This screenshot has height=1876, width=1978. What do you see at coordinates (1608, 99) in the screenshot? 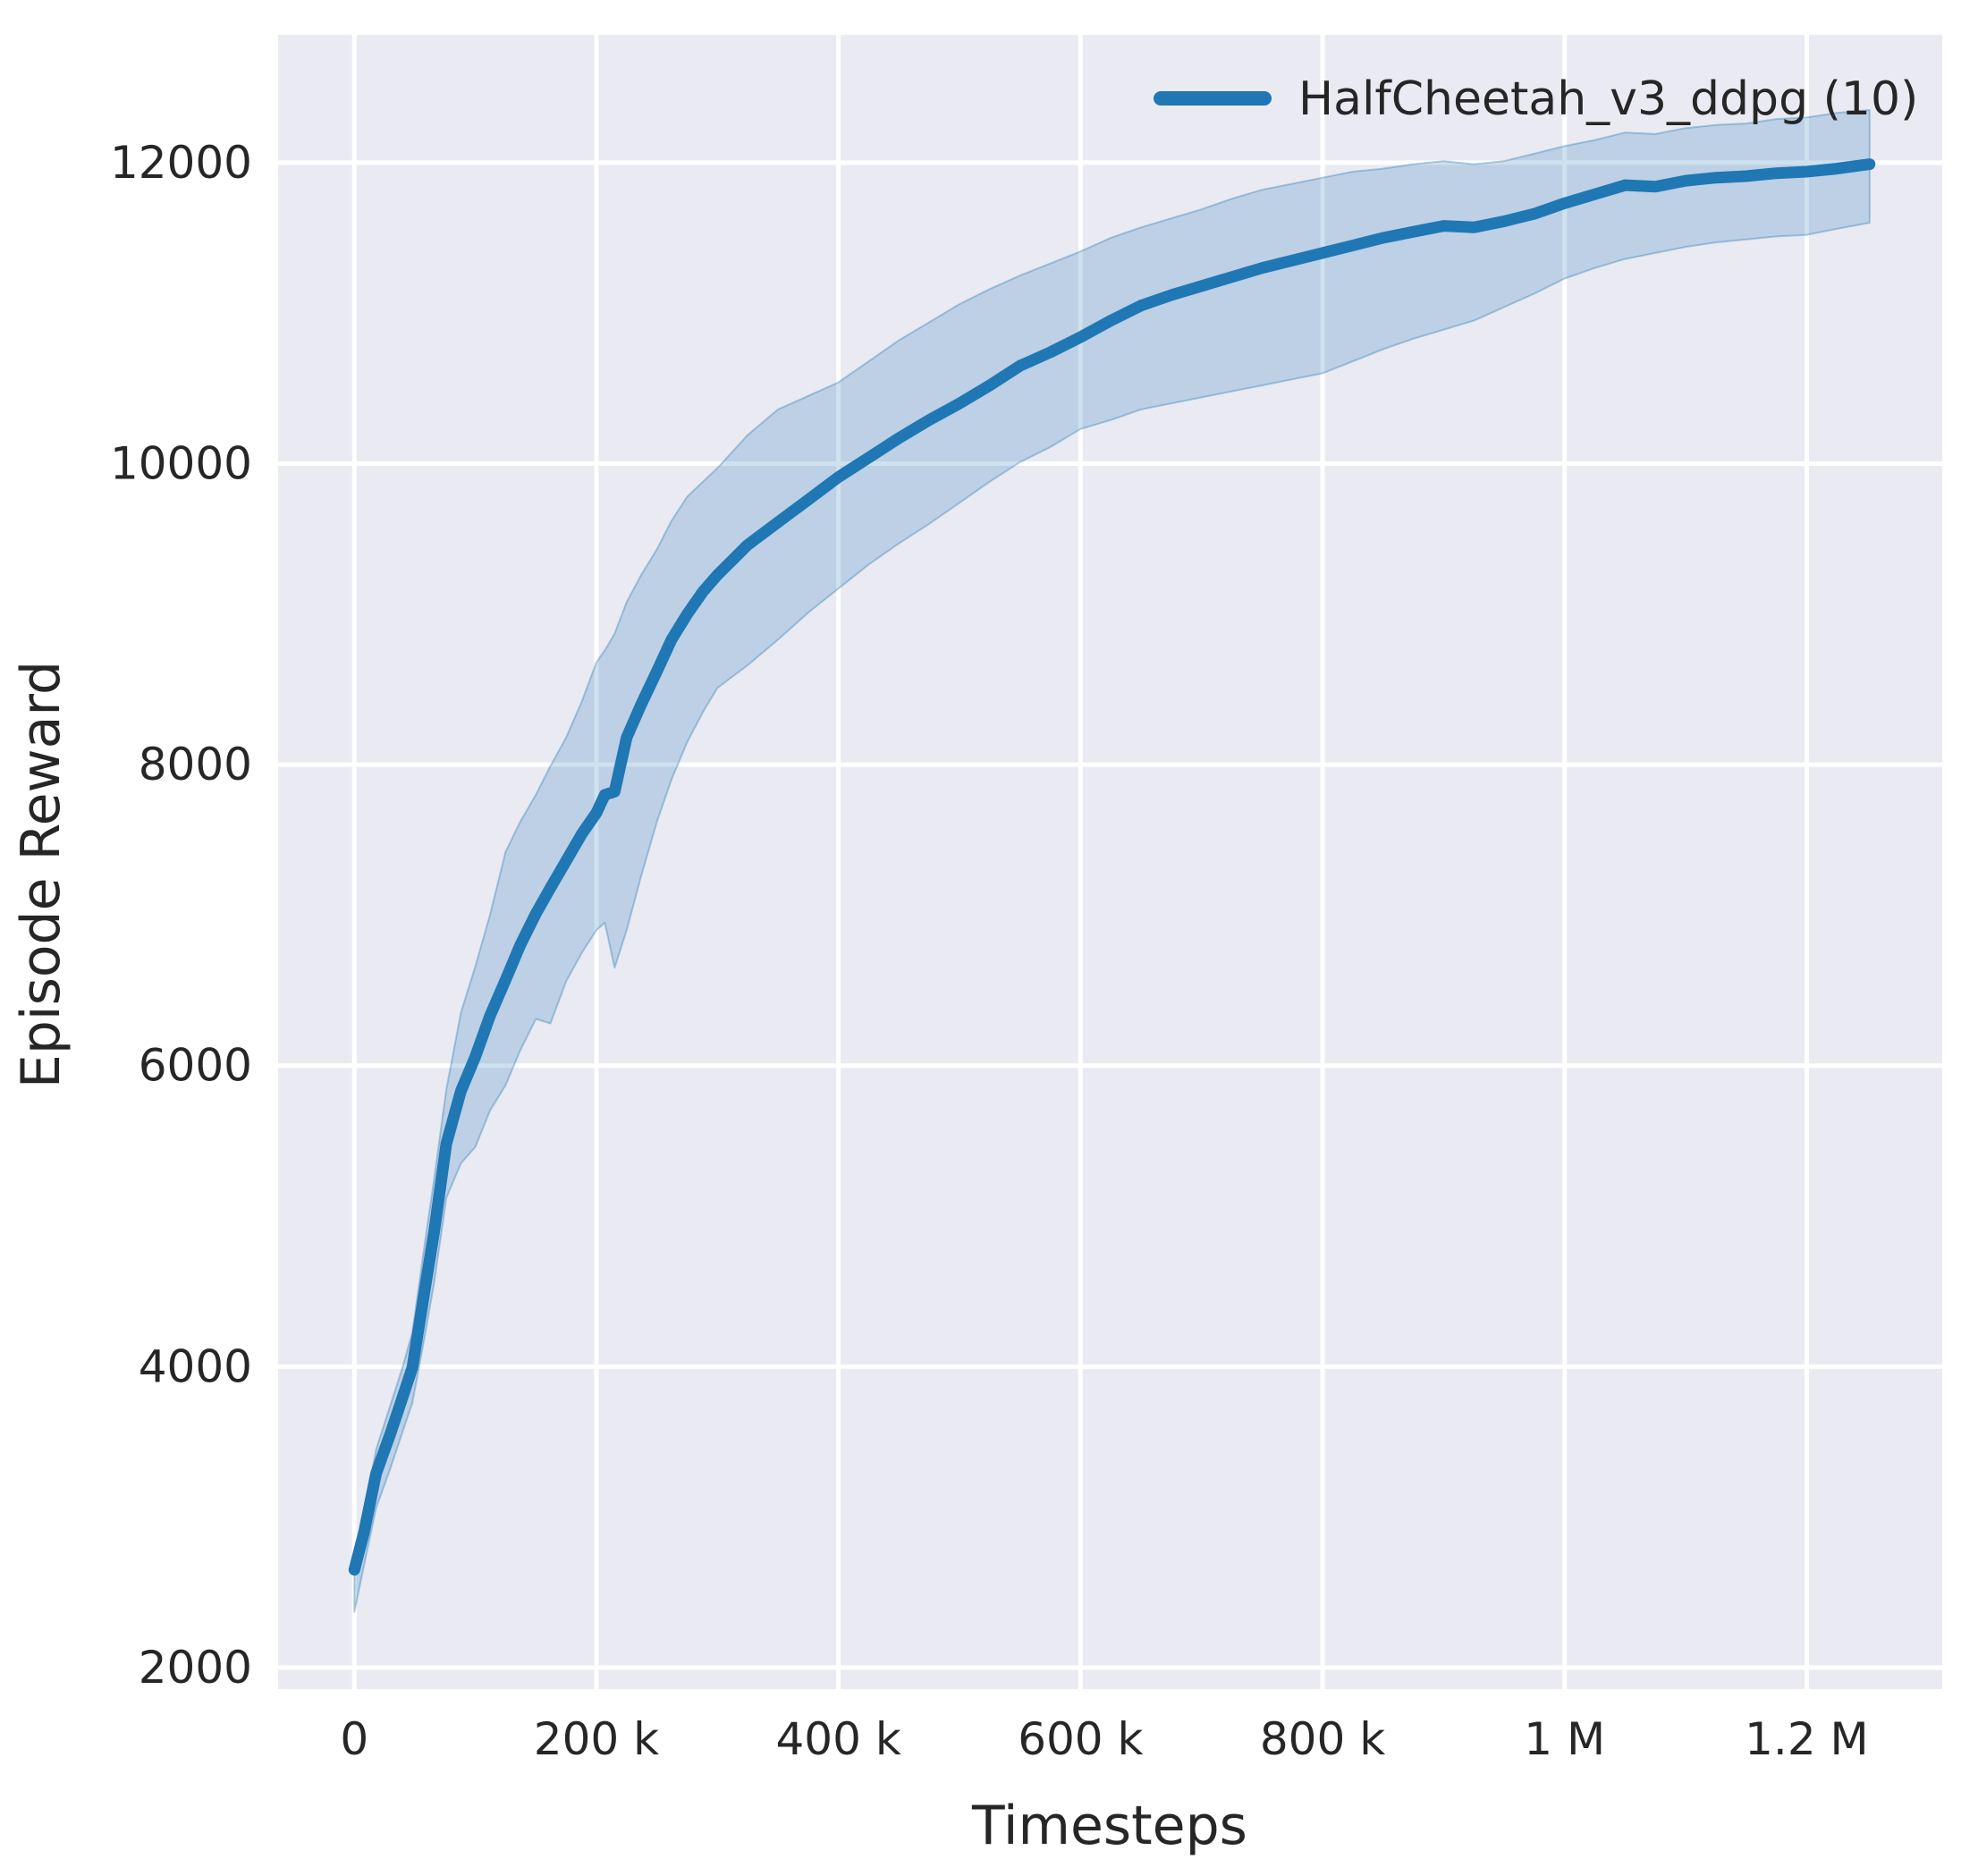
I see `legend-label: HalfCheetah_v3_ddpg (10)` at bounding box center [1608, 99].